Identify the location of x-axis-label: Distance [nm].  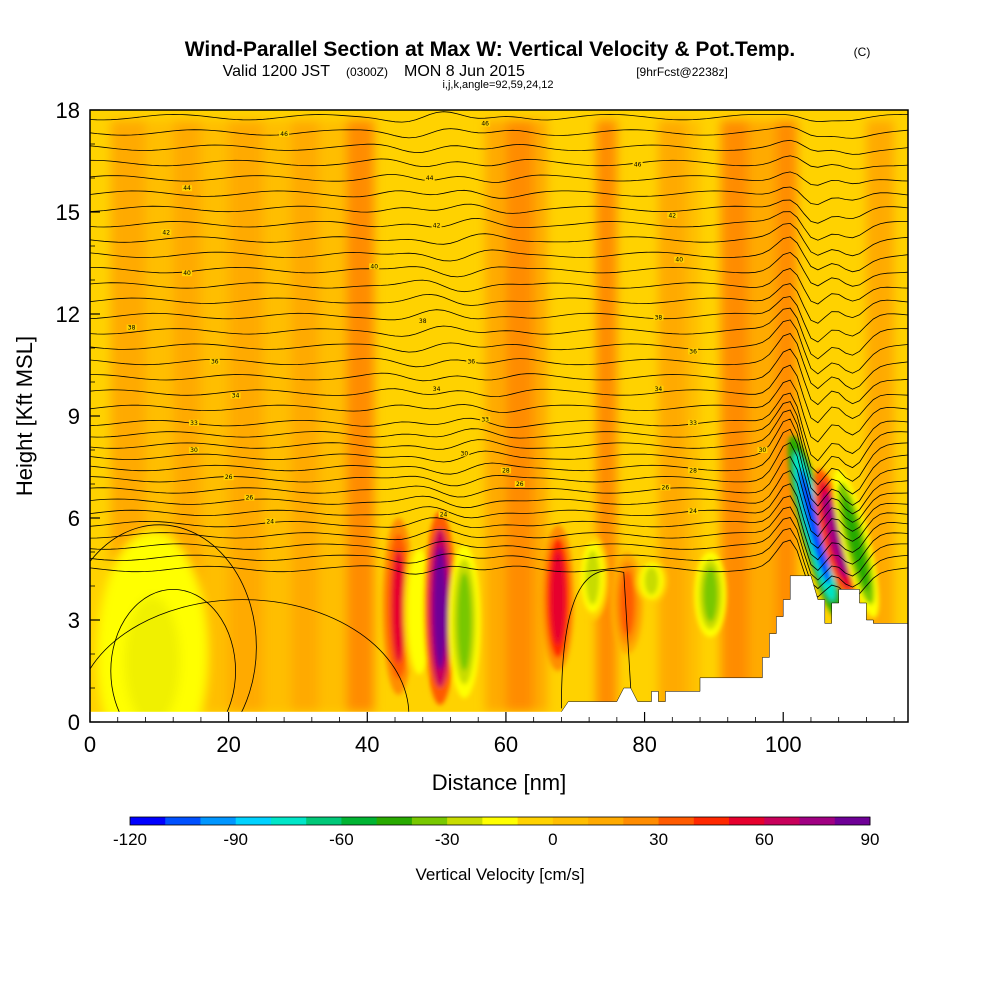
(499, 782).